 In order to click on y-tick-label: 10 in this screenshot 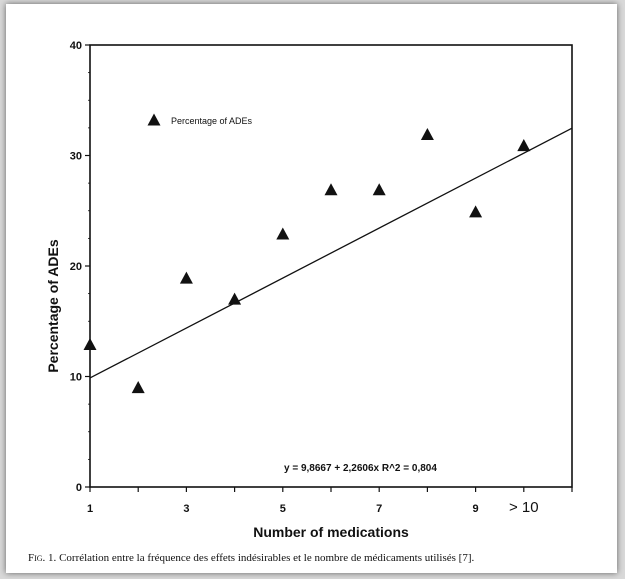, I will do `click(76, 378)`.